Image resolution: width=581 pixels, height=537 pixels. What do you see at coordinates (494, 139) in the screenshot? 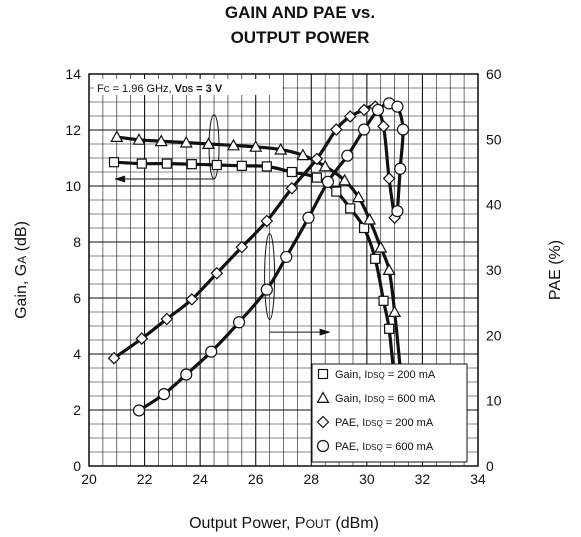
I see `y-right-tick-label: 50` at bounding box center [494, 139].